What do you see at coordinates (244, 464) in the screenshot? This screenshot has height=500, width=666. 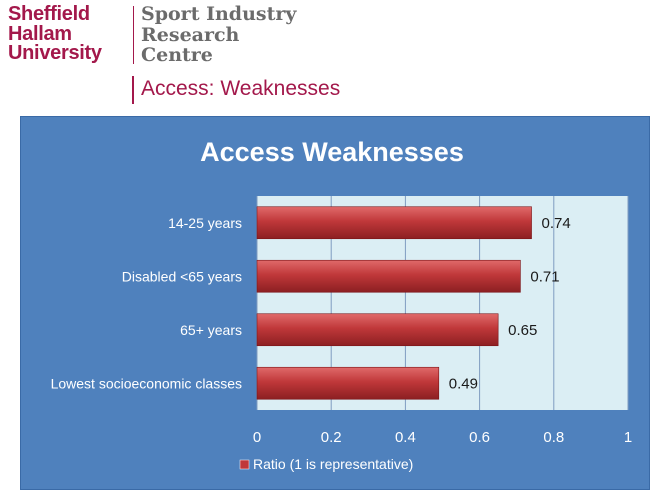 I see `legend-swatch` at bounding box center [244, 464].